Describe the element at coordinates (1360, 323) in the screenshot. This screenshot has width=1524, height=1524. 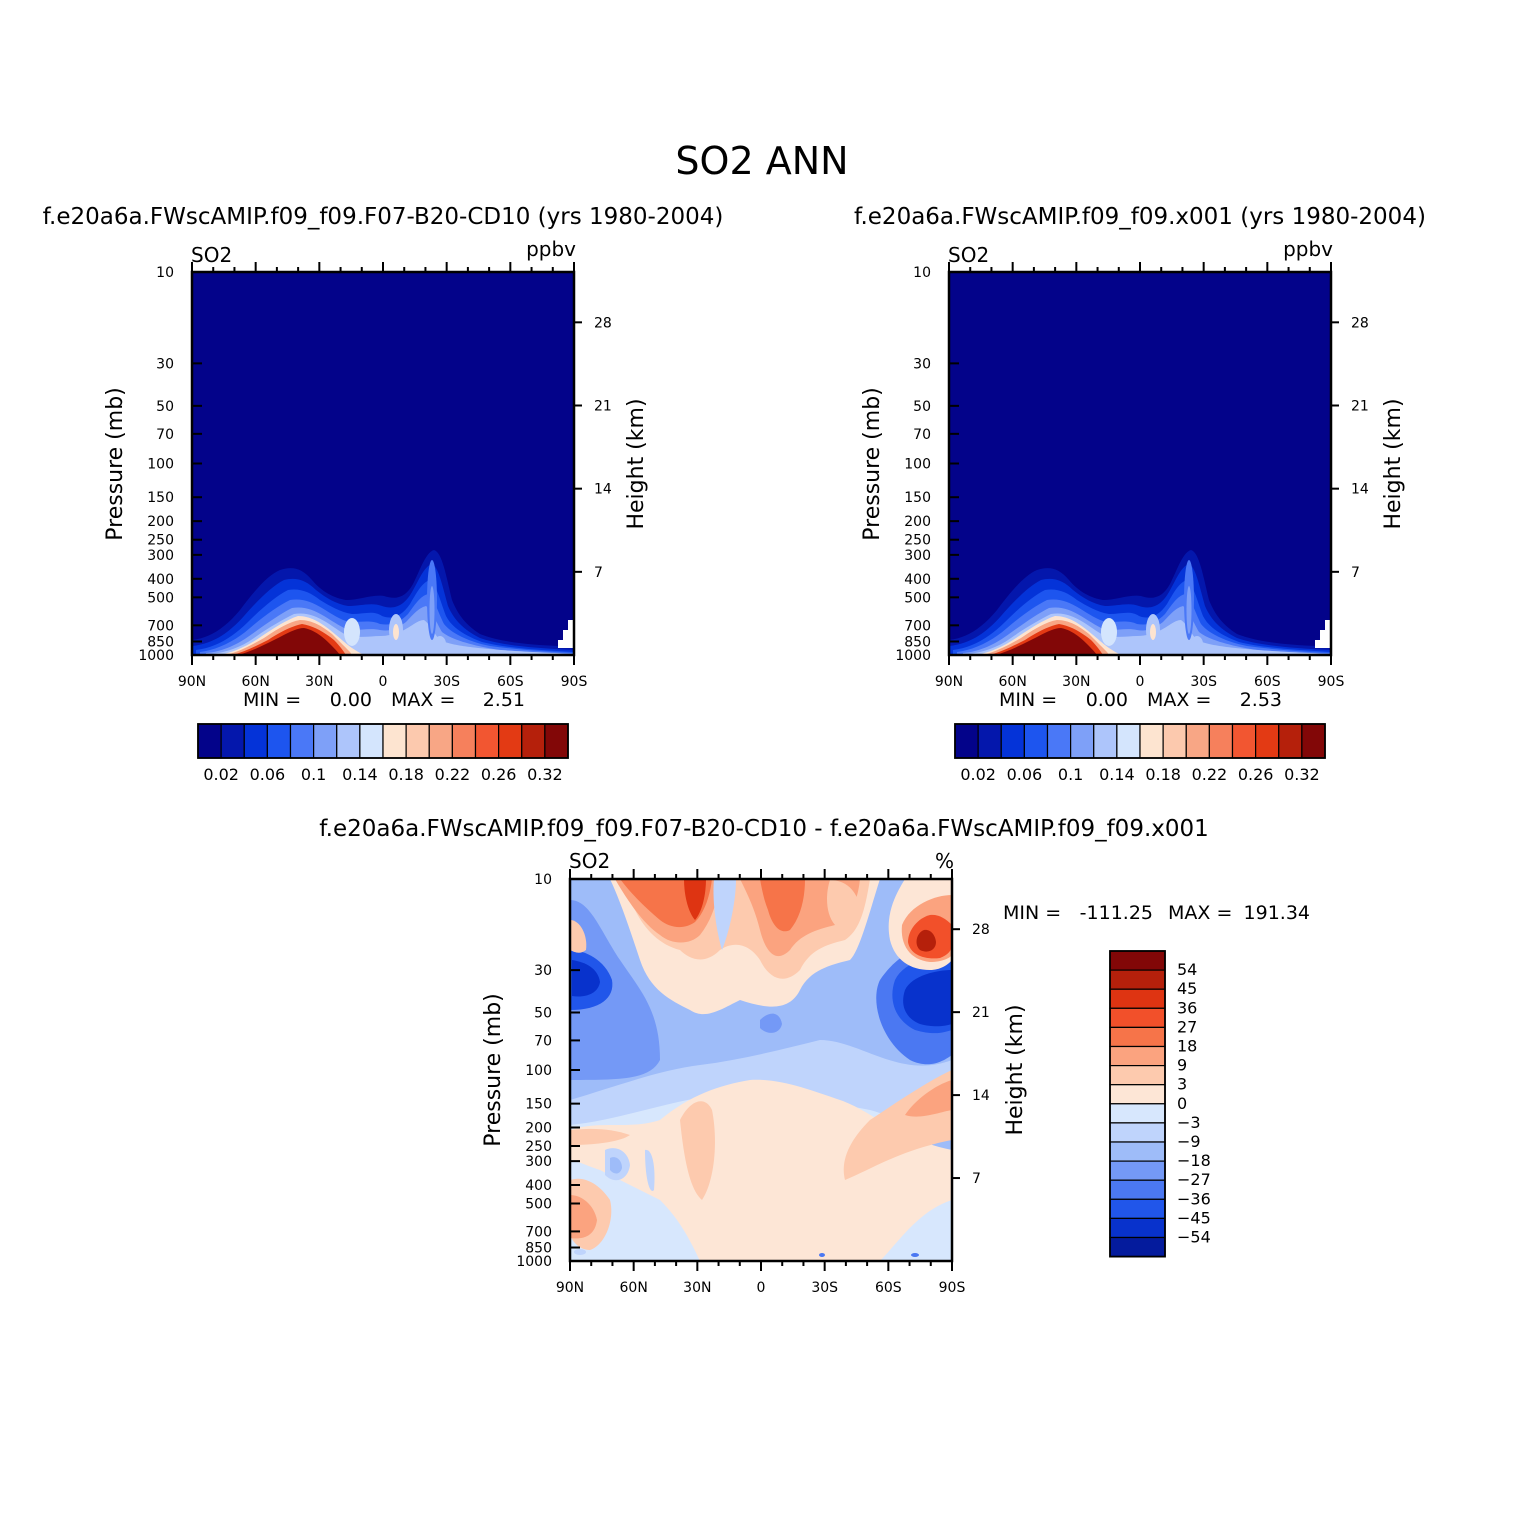
I see `panel-b-ytick-right-label-0: 28` at that location.